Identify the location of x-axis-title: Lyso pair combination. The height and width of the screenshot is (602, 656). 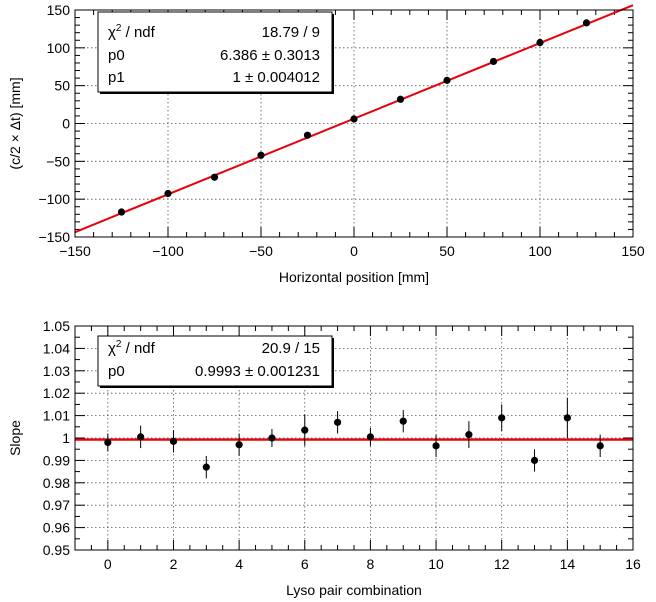
(354, 590).